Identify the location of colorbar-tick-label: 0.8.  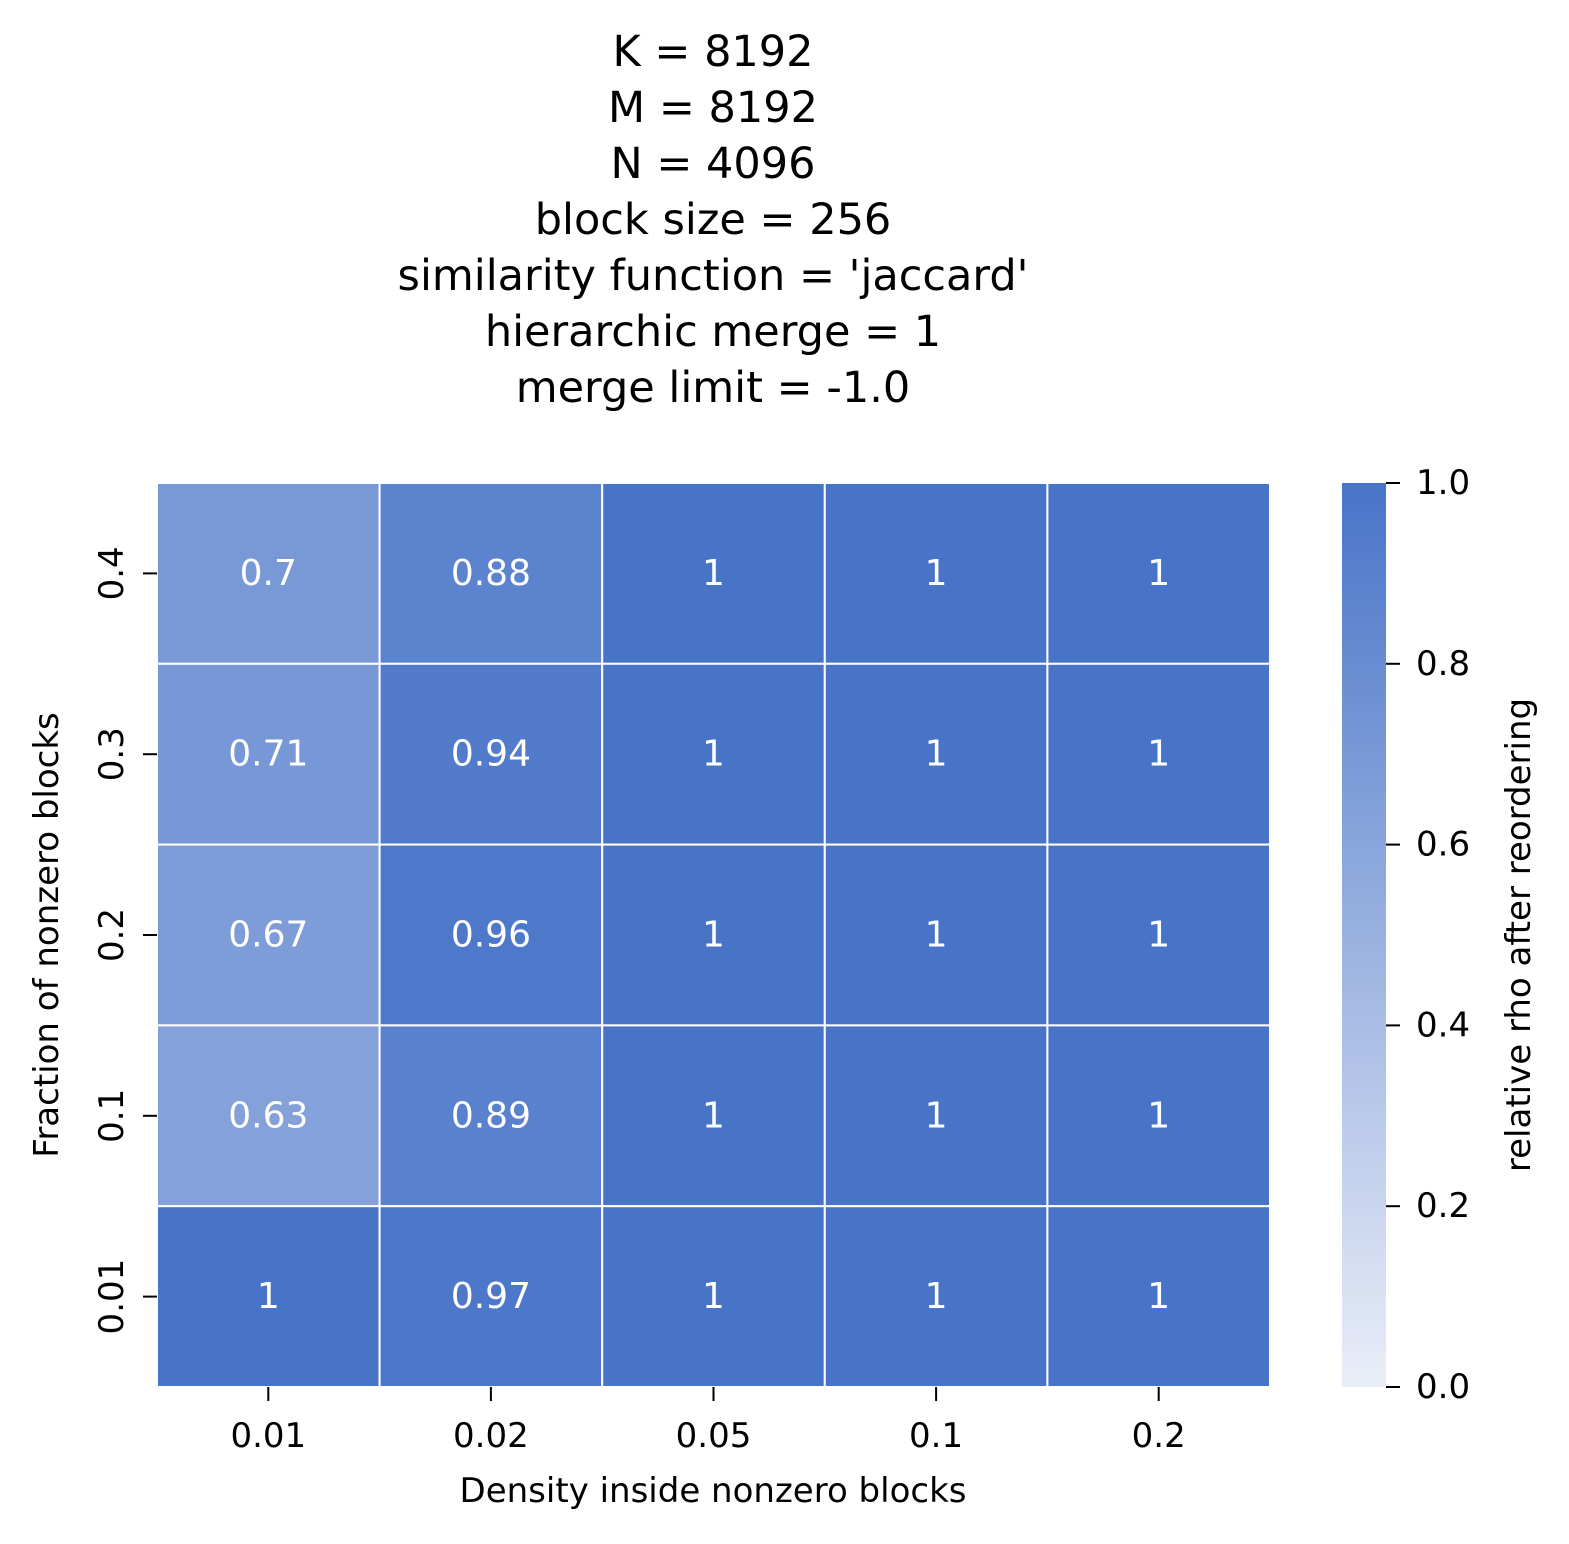
(1443, 664).